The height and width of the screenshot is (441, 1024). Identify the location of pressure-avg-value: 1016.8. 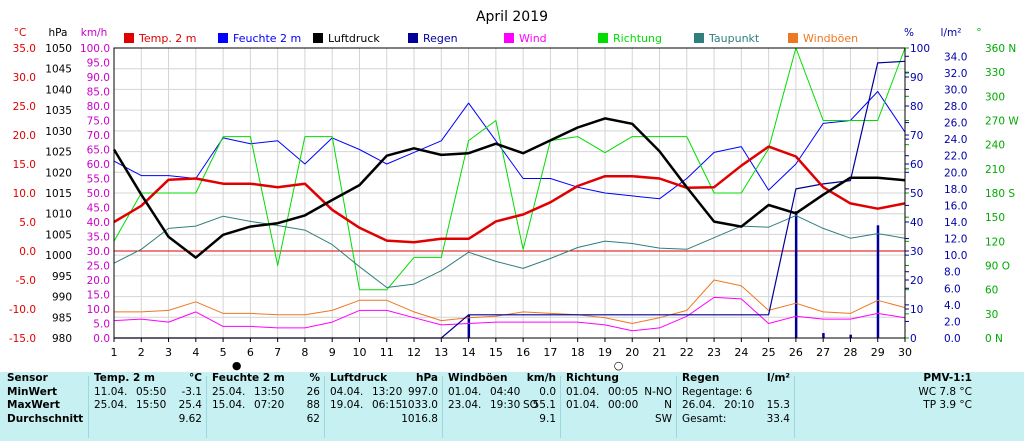
(419, 418).